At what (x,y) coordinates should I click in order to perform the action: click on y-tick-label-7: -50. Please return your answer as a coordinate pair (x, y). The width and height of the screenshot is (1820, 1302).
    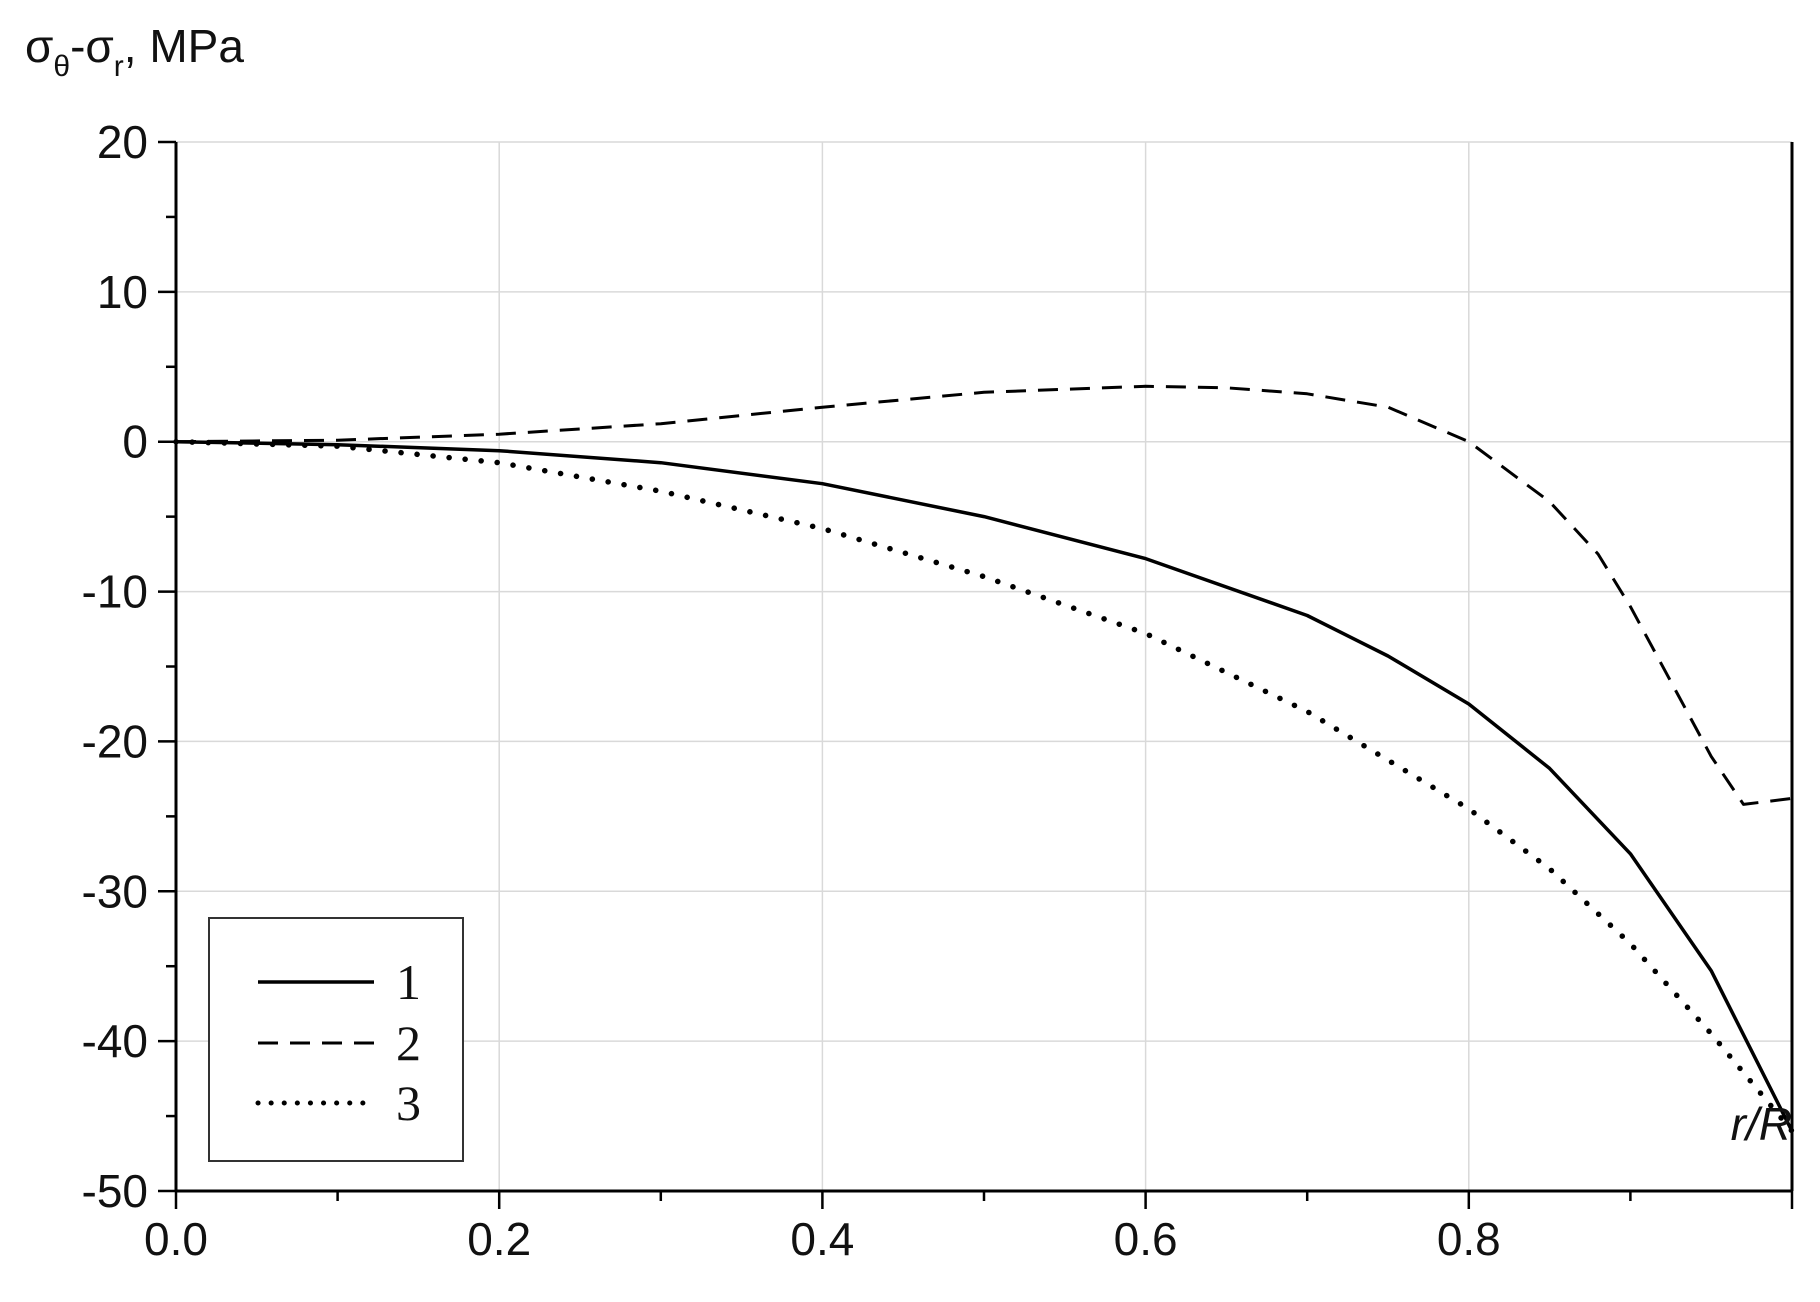
    Looking at the image, I should click on (115, 1191).